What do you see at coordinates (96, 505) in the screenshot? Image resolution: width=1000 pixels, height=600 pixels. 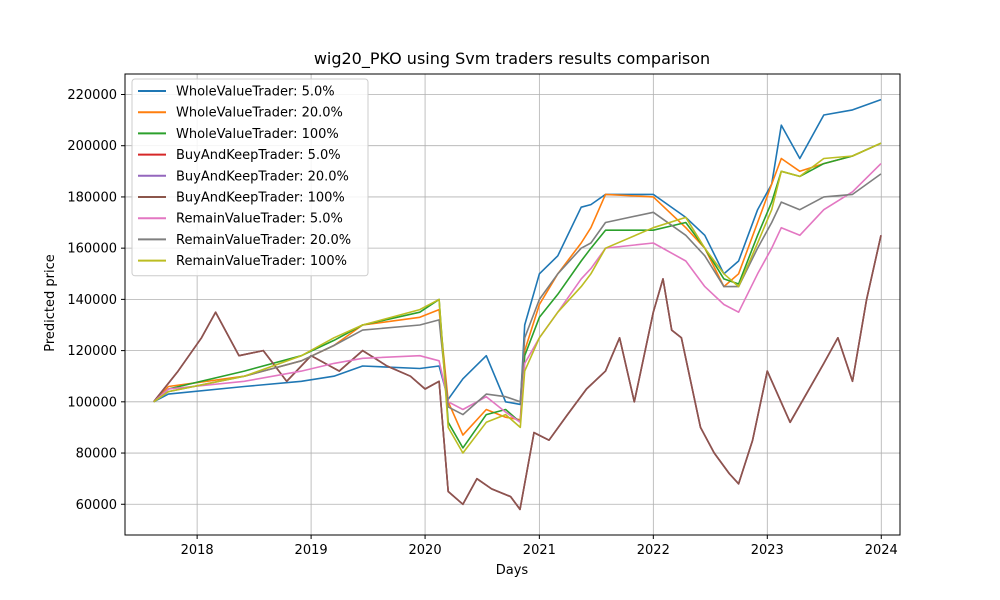 I see `y-tick-label: 60000` at bounding box center [96, 505].